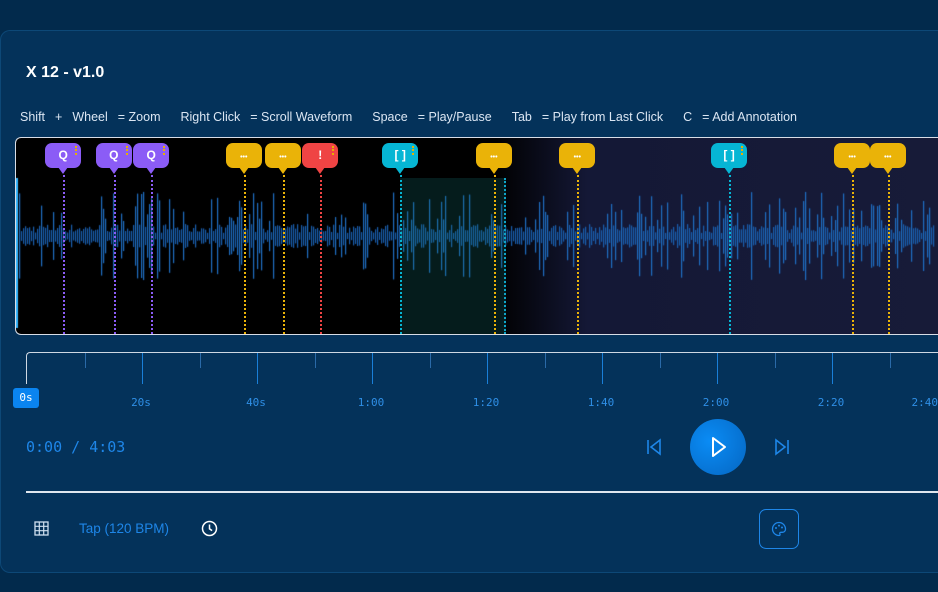 The width and height of the screenshot is (938, 592). Describe the element at coordinates (486, 402) in the screenshot. I see `timeline-label: 1:20` at that location.